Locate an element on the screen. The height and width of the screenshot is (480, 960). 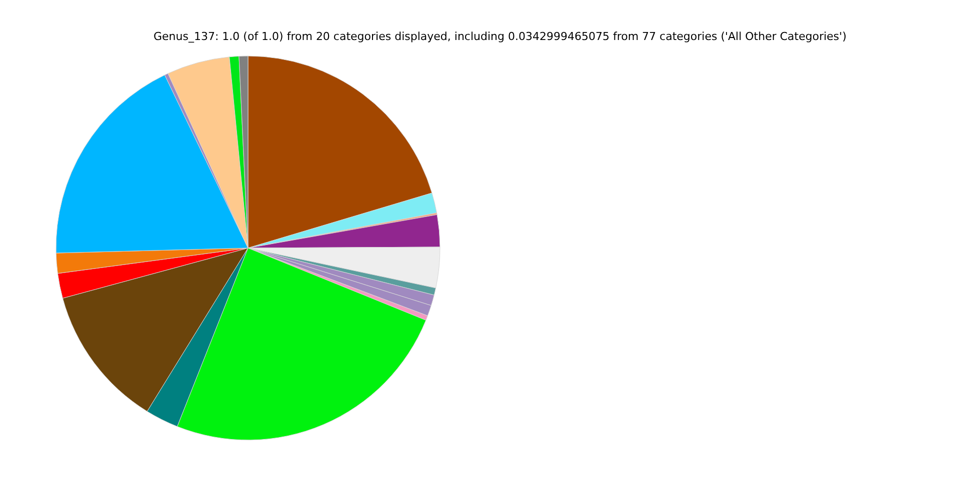
text: Genus_137: 1.0 (of 1.0) from 20 categories displayed, including 0.0342999465075 from 77 categories ('All Other Categories') is located at coordinates (500, 36).